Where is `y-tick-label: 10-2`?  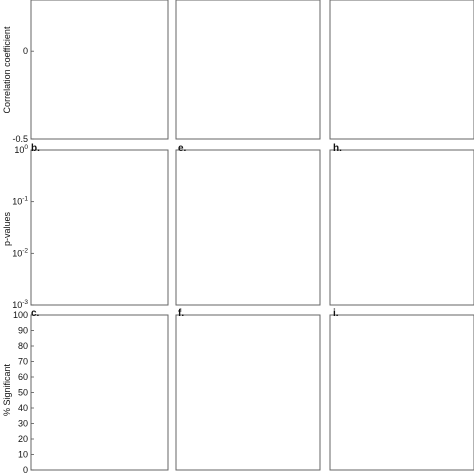 y-tick-label: 10-2 is located at coordinates (20, 252).